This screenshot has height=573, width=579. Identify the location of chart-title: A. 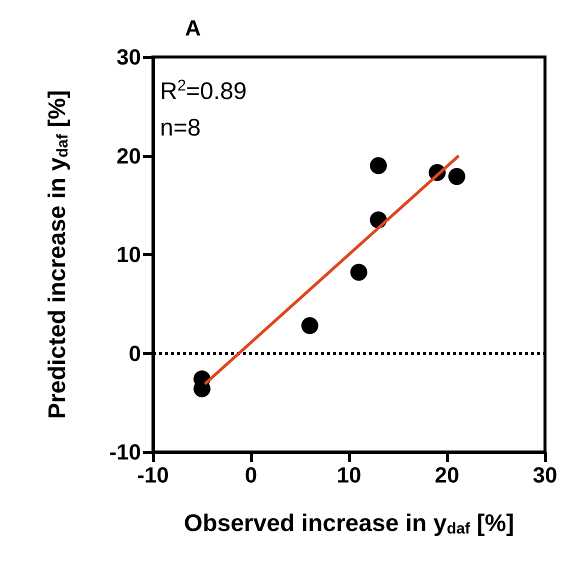
(193, 28).